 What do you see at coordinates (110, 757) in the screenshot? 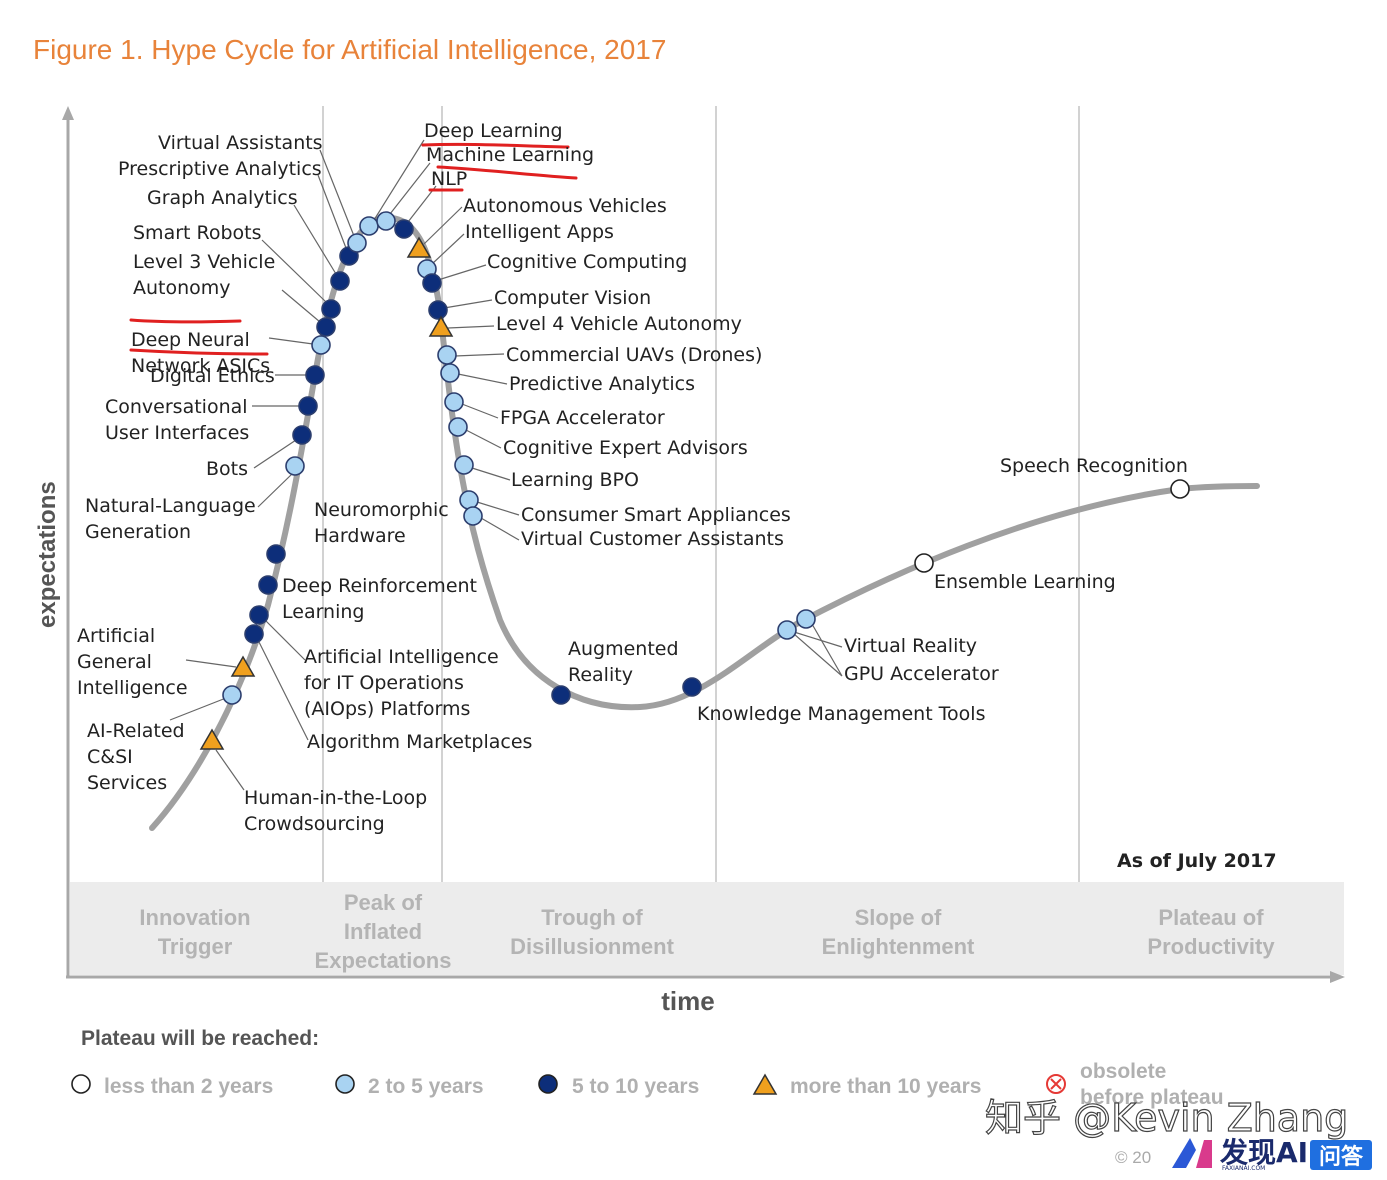
I see `tech-label-ai-related-c-si-services: C&SI` at bounding box center [110, 757].